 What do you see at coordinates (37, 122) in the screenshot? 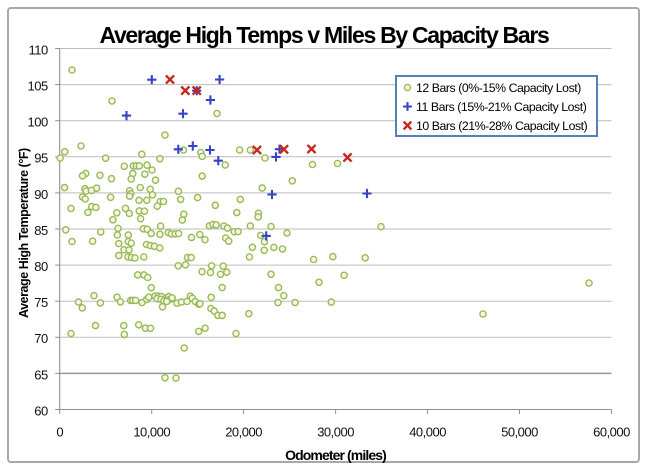
I see `svg-text: 100` at bounding box center [37, 122].